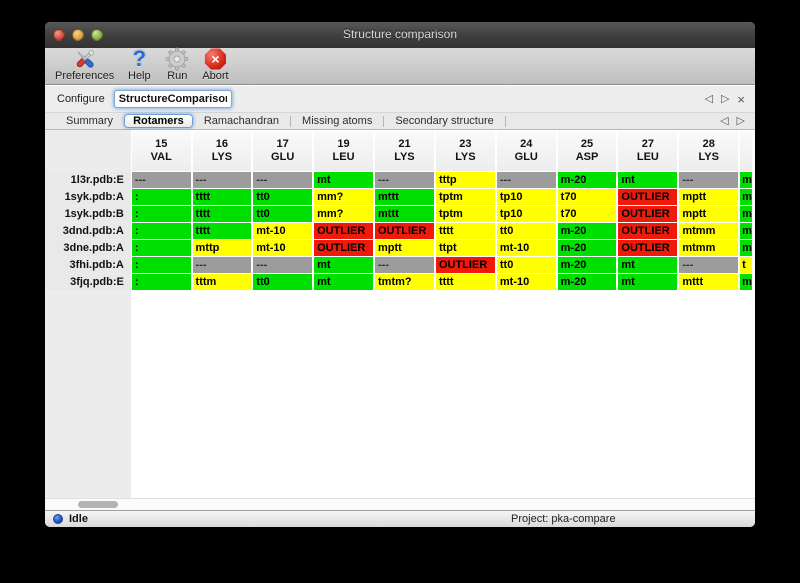 This screenshot has width=800, height=583. I want to click on tab-missing-atoms: Missing atoms, so click(337, 121).